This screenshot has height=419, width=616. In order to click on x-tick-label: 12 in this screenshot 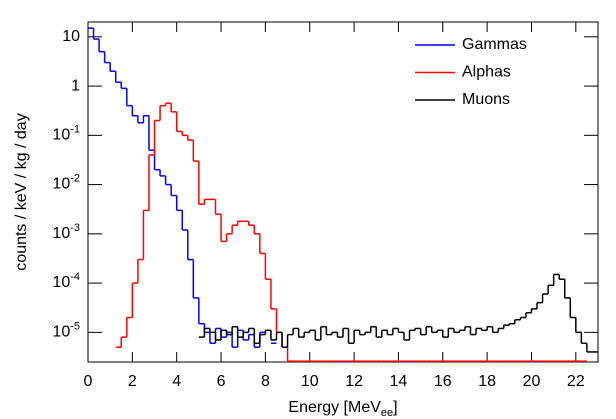, I will do `click(354, 381)`.